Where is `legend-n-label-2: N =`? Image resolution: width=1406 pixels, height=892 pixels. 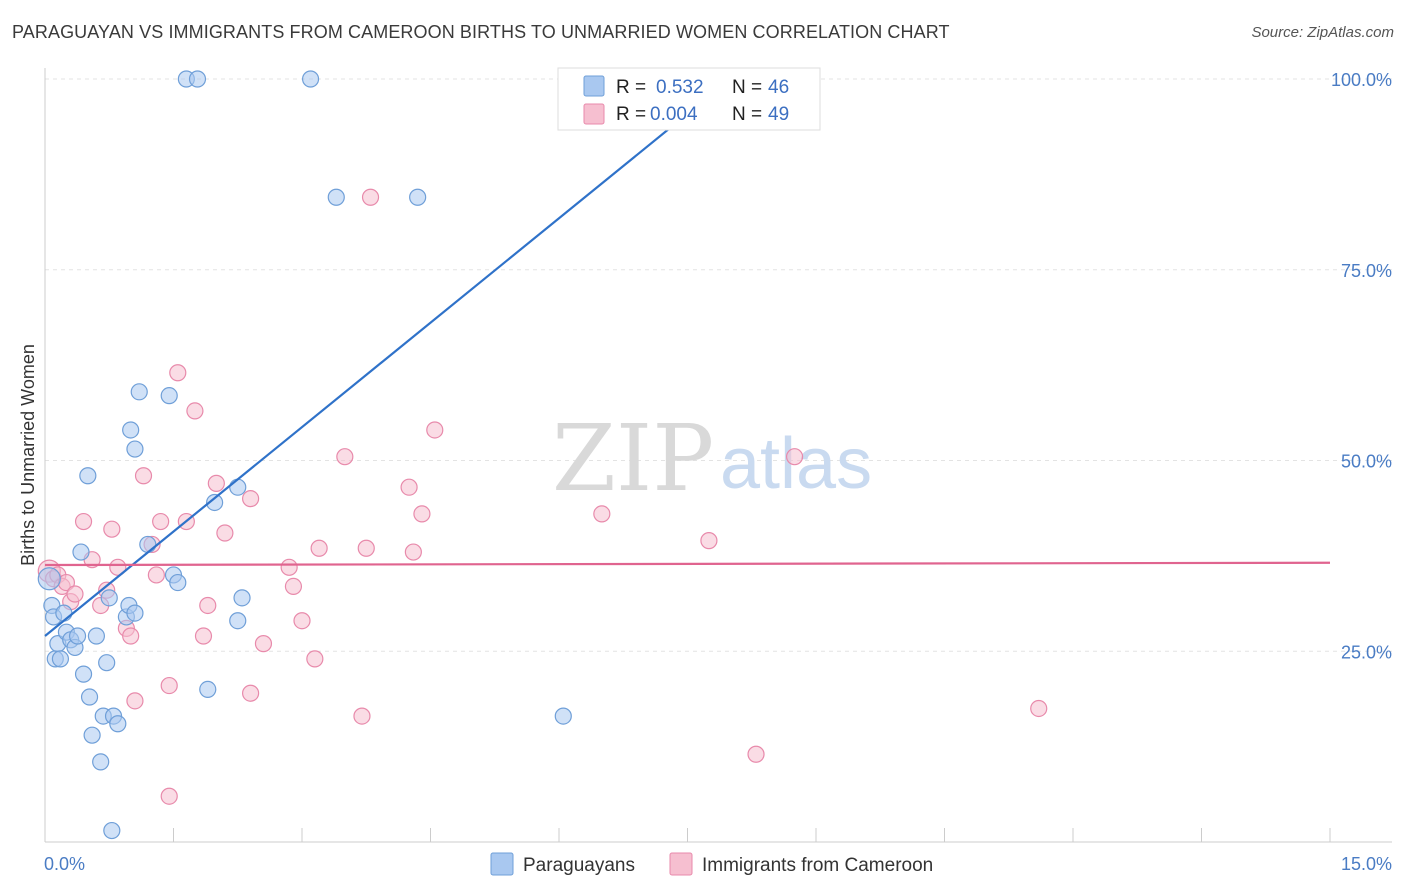
legend-n-label-2: N = is located at coordinates (747, 114).